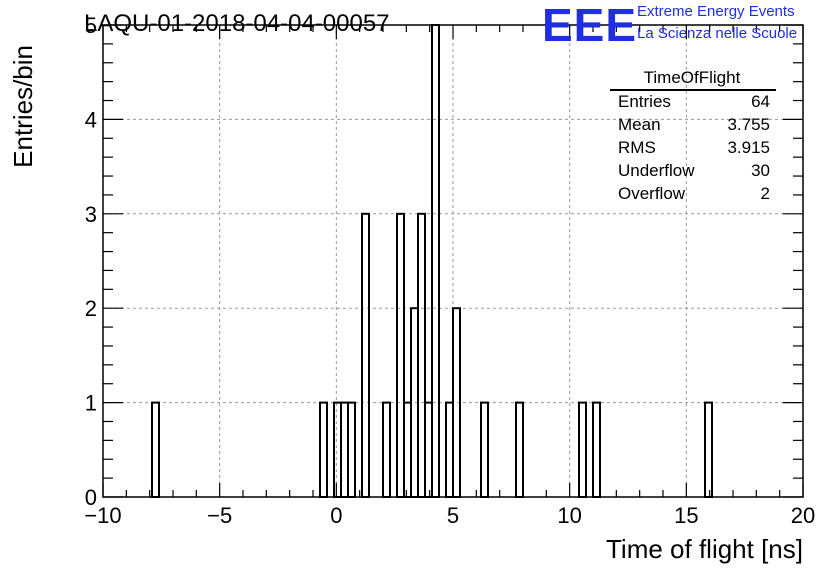  Describe the element at coordinates (590, 25) in the screenshot. I see `eee-logo: EEE` at that location.